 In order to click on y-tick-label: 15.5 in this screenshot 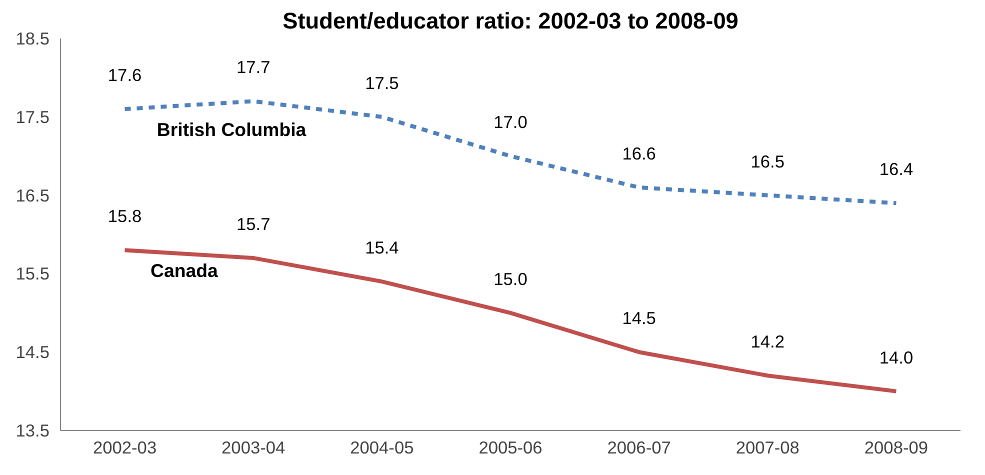, I will do `click(33, 274)`.